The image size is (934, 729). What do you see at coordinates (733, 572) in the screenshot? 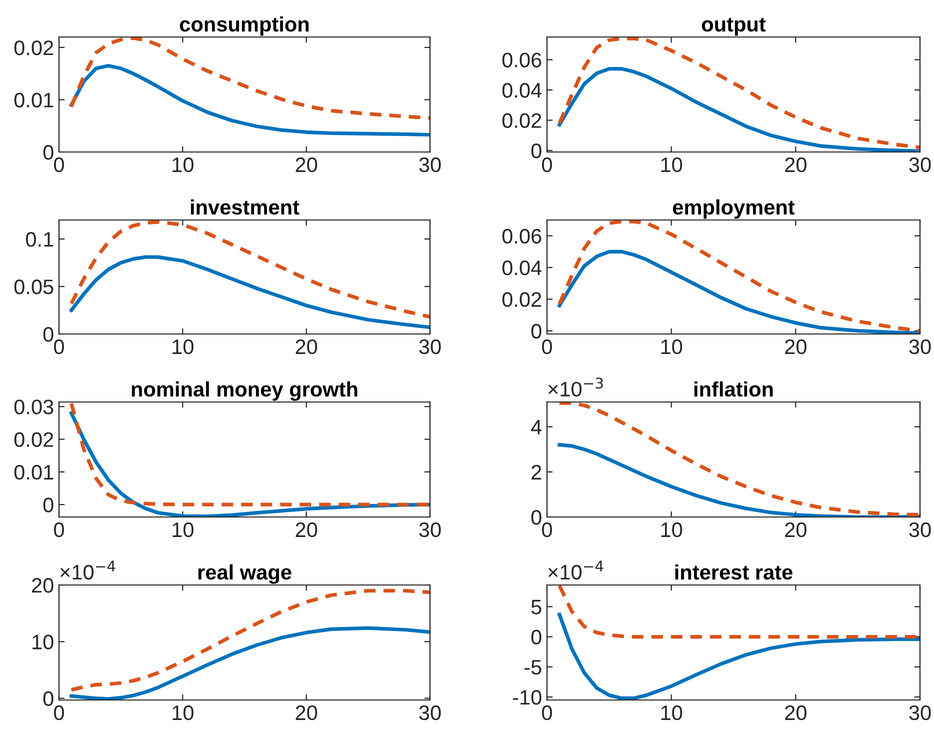
I see `chart-title: interest rate` at bounding box center [733, 572].